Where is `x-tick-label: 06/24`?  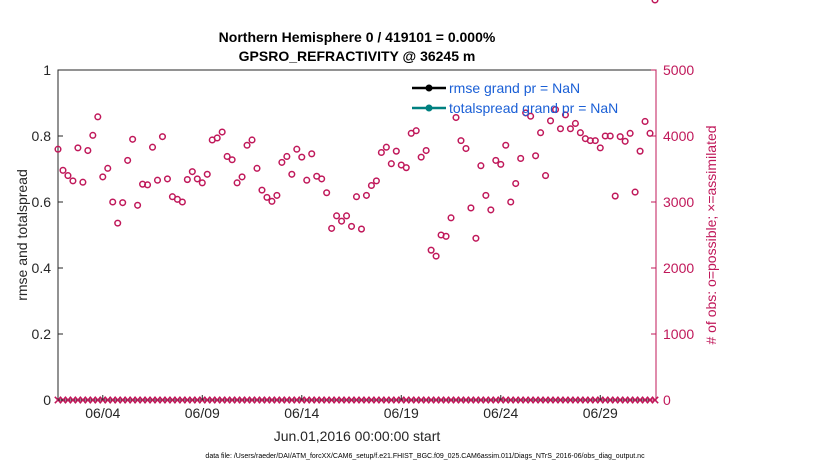 x-tick-label: 06/24 is located at coordinates (500, 413).